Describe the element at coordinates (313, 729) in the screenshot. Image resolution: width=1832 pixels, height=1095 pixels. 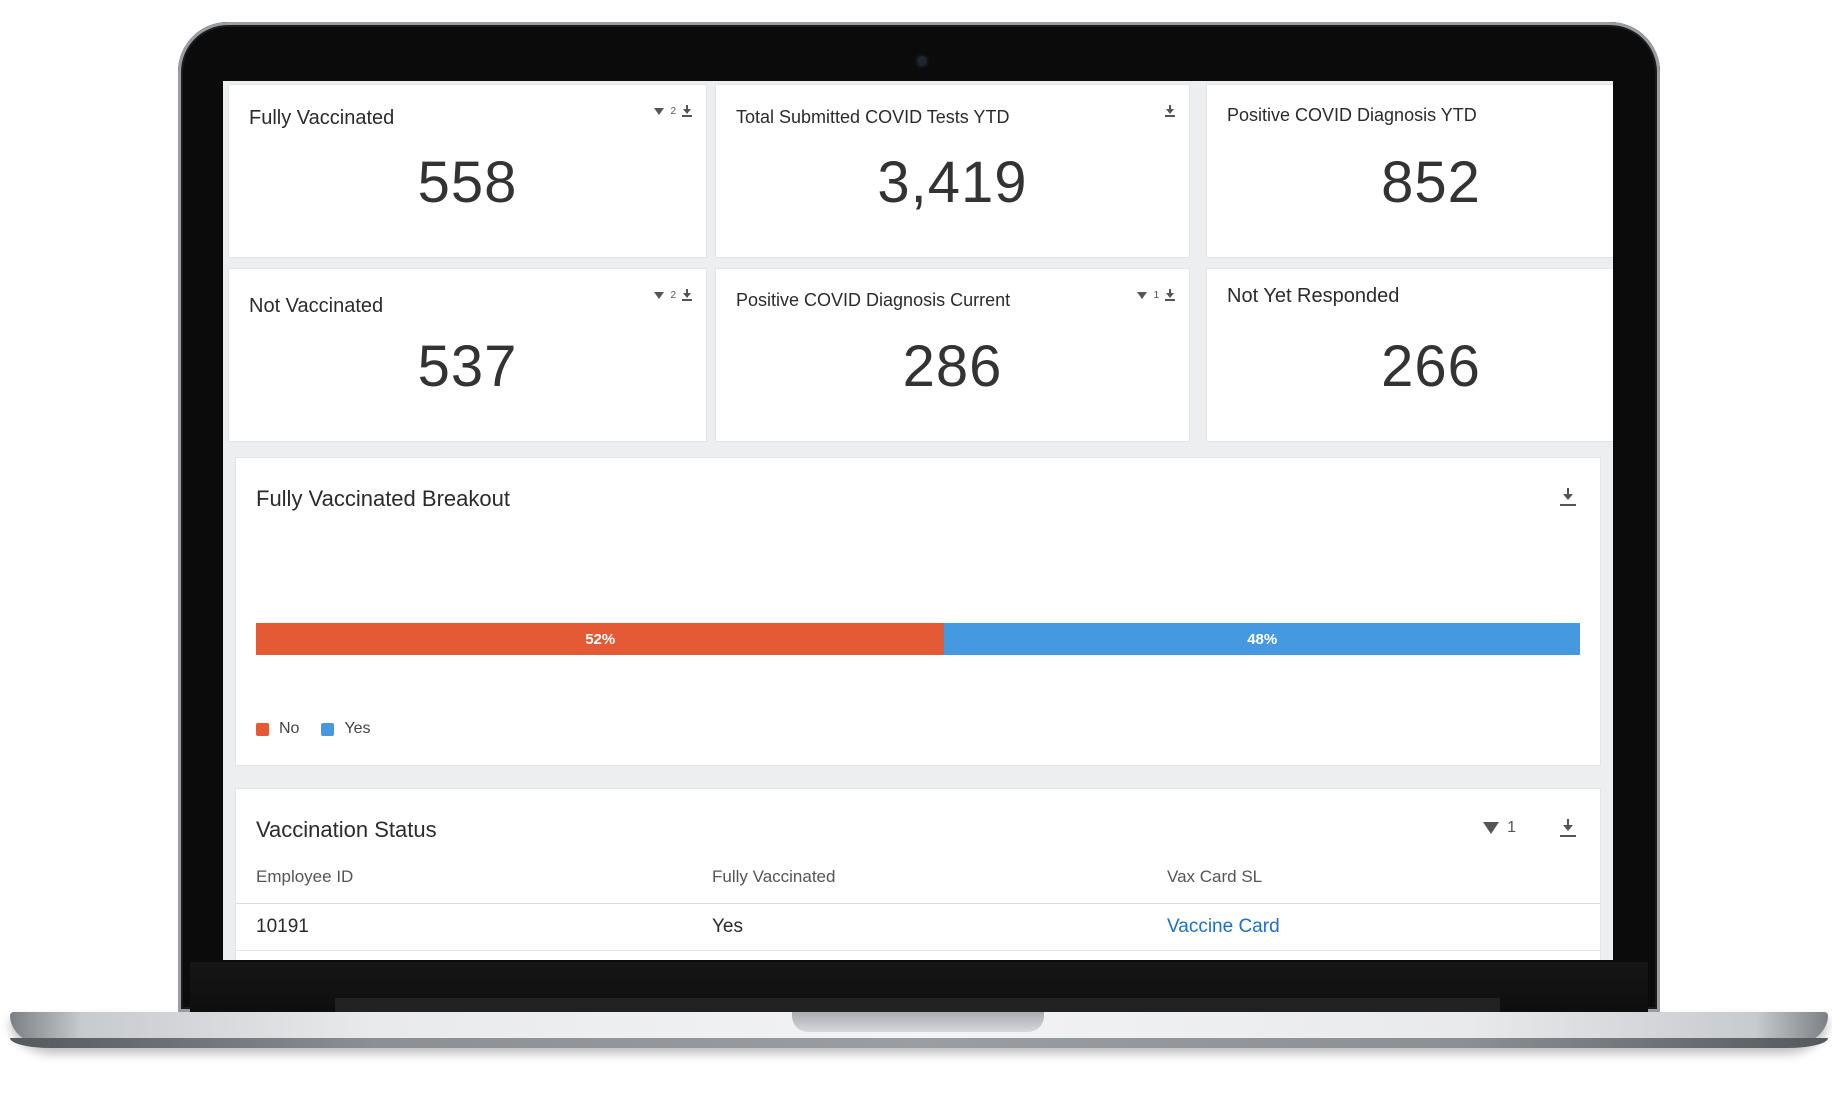
I see `chart-legend: No Yes` at that location.